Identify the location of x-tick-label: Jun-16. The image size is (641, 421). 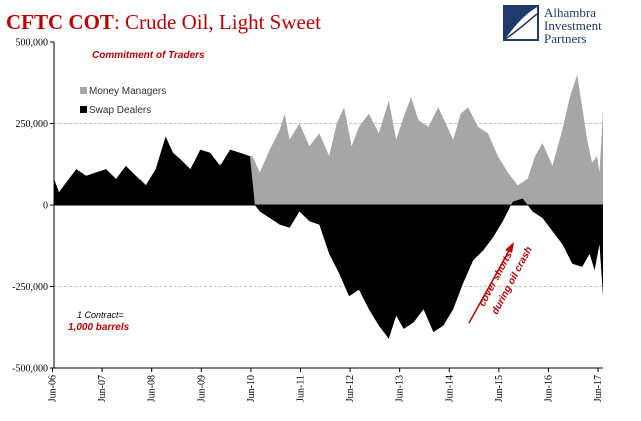
(548, 388).